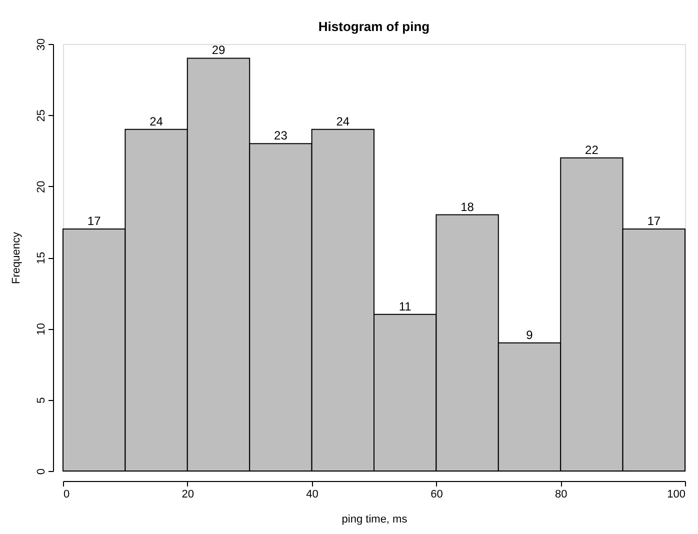 This screenshot has width=698, height=534. Describe the element at coordinates (467, 207) in the screenshot. I see `data-label: 18` at that location.